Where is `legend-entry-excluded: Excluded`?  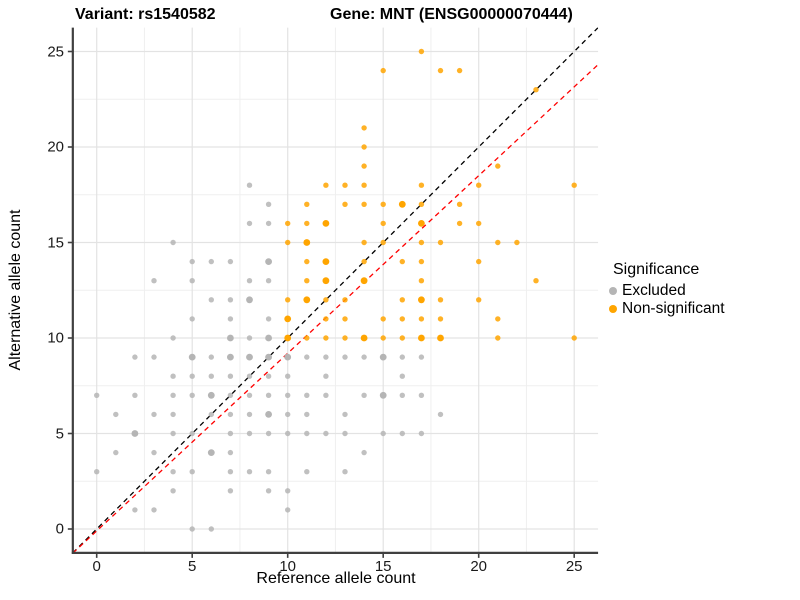 legend-entry-excluded: Excluded is located at coordinates (664, 291).